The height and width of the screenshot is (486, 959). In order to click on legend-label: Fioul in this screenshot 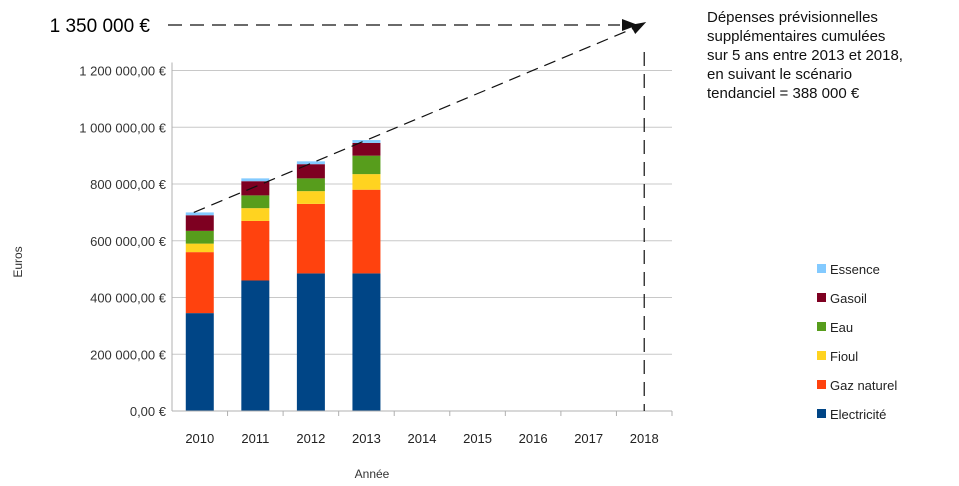, I will do `click(844, 356)`.